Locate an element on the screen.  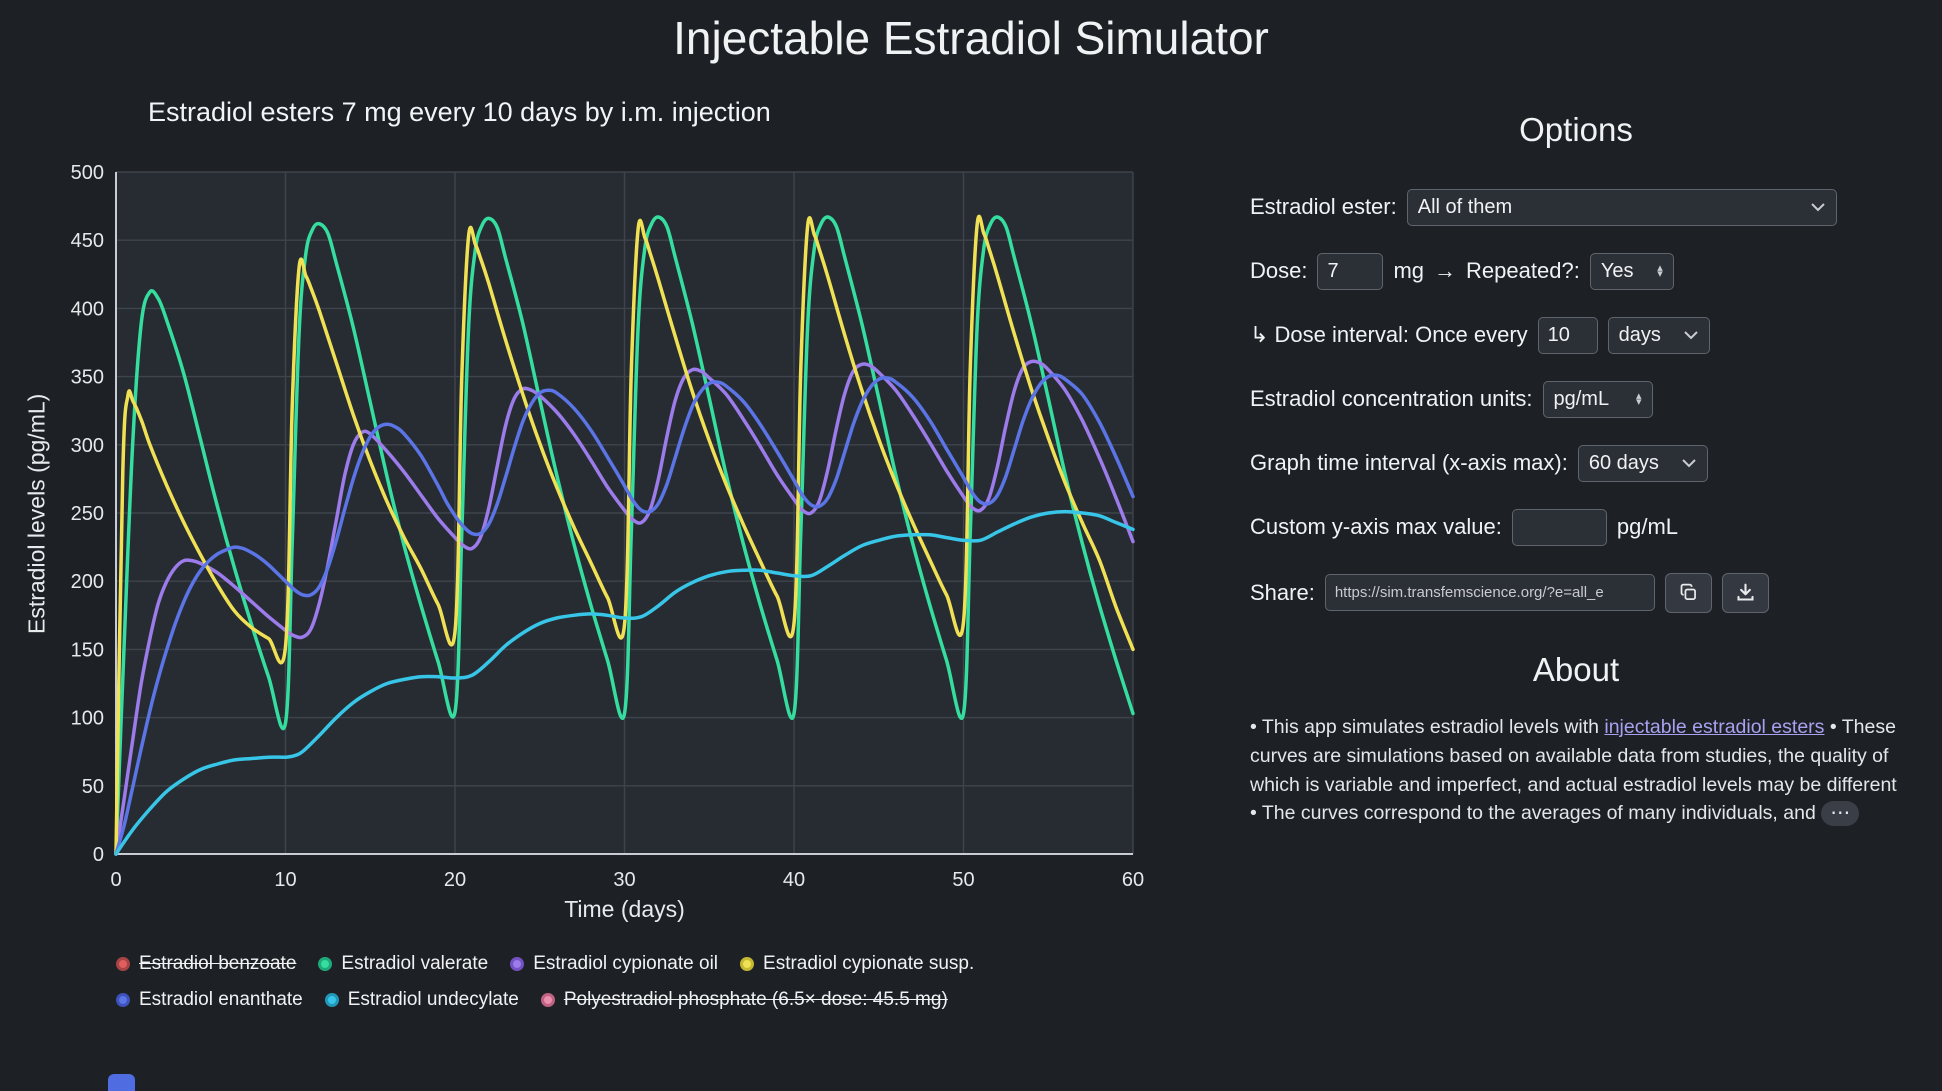
x-tick-label: 60 is located at coordinates (1133, 880).